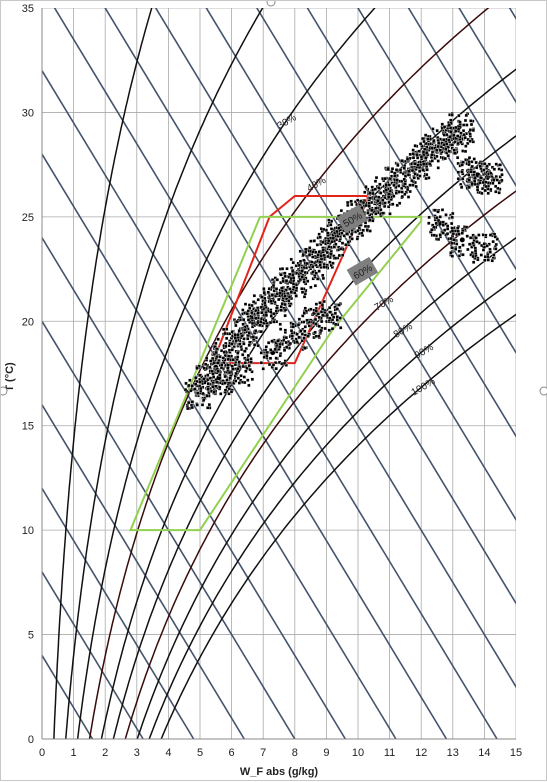  Describe the element at coordinates (543, 391) in the screenshot. I see `resize-handle-right` at that location.